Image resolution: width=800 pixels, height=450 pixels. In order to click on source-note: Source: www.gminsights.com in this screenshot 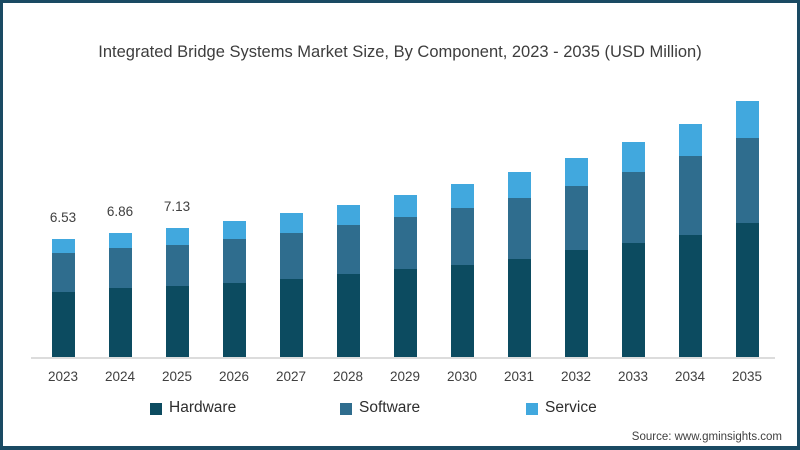, I will do `click(706, 437)`.